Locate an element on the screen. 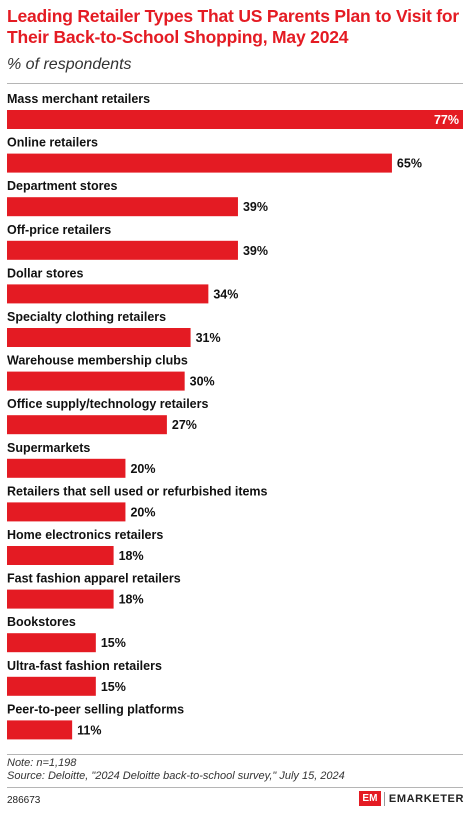 The image size is (470, 814). category-label: Ultra-fast fashion retailers is located at coordinates (84, 666).